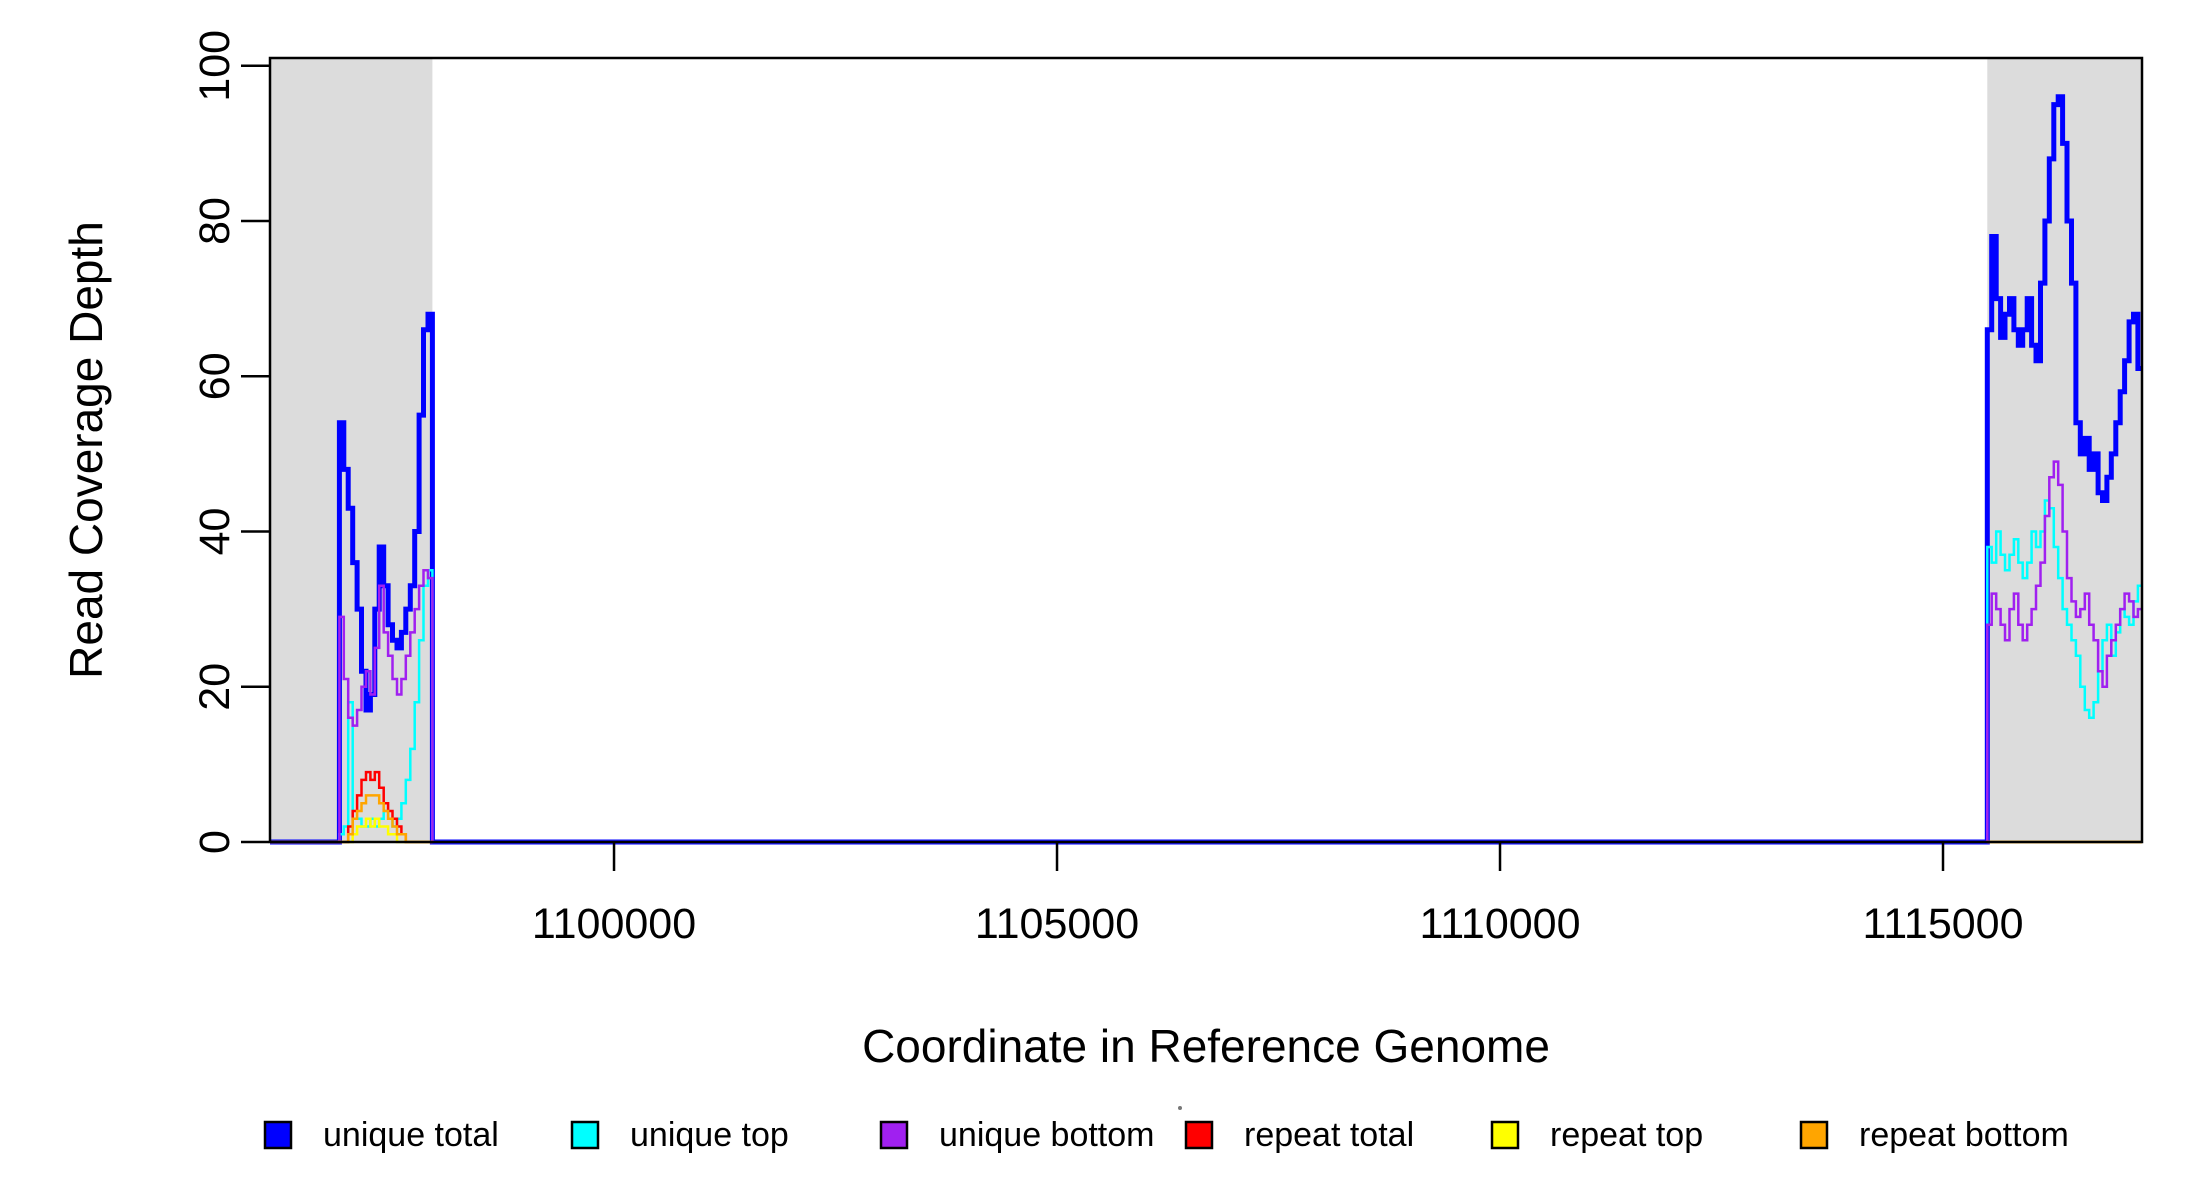 The width and height of the screenshot is (2200, 1200). Describe the element at coordinates (1499, 924) in the screenshot. I see `x-tick-label: 1110000` at that location.